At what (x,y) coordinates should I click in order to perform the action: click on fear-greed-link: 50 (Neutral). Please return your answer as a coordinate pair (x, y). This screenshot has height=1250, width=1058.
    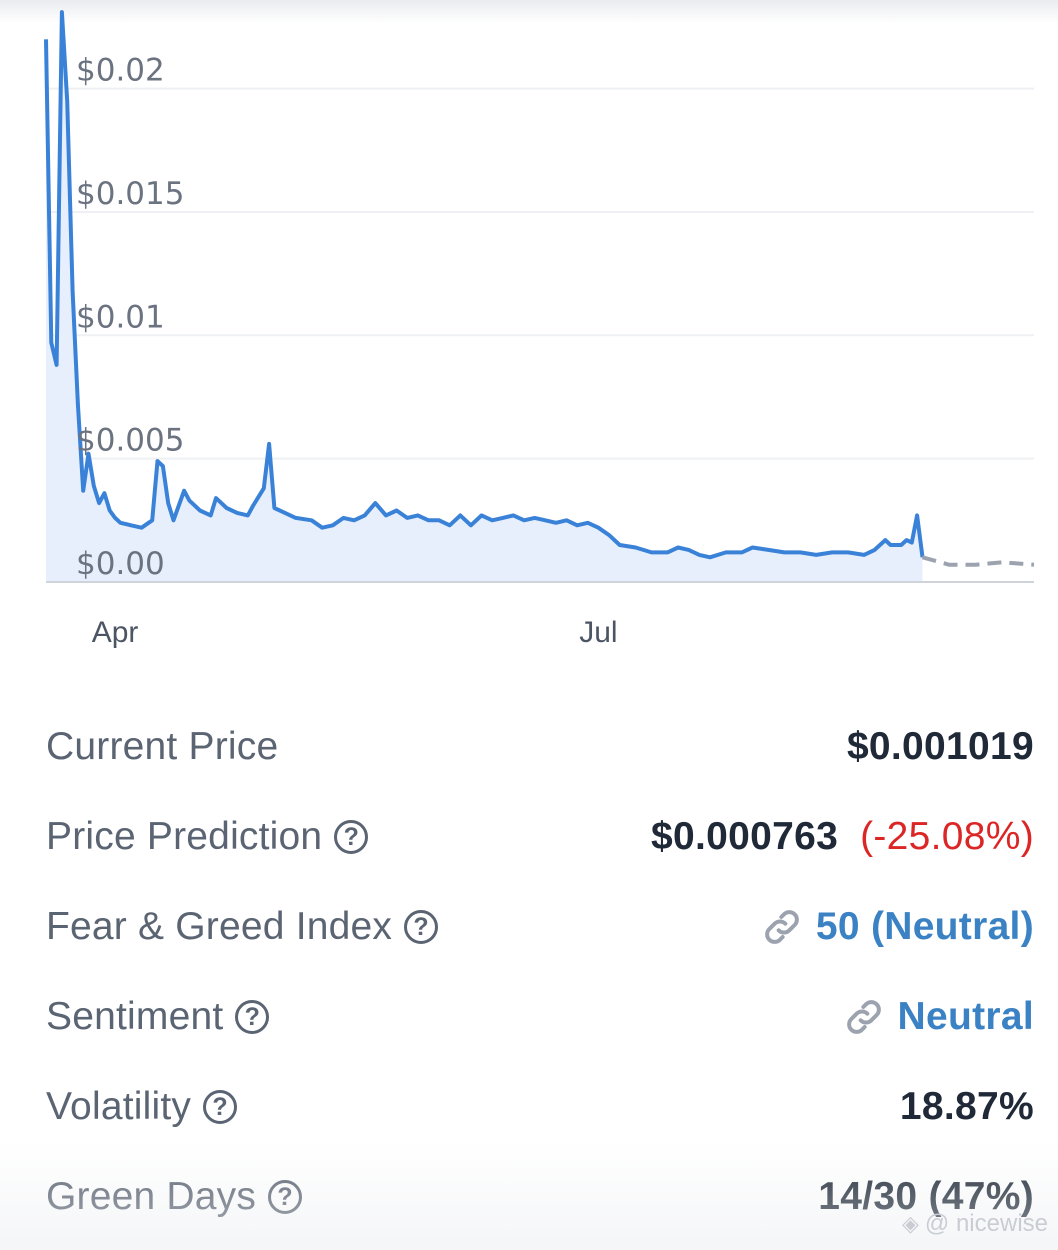
    Looking at the image, I should click on (898, 927).